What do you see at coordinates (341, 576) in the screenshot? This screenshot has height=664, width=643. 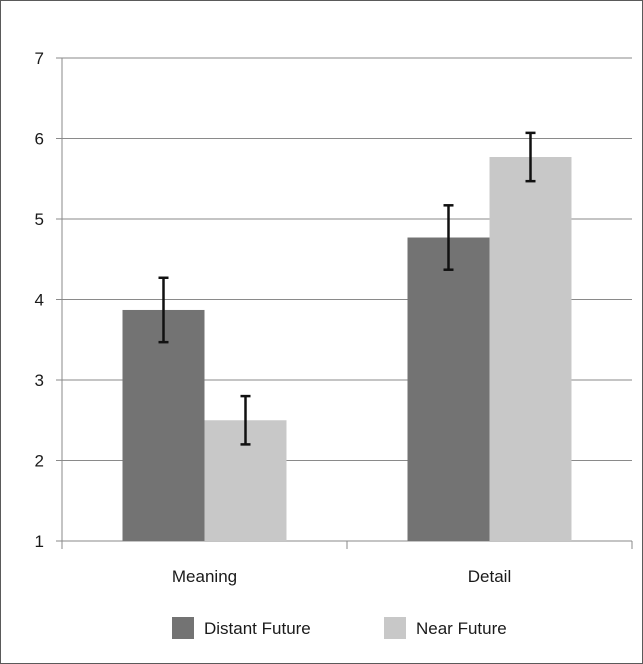 I see `x-tick-labels: Meaning Detail` at bounding box center [341, 576].